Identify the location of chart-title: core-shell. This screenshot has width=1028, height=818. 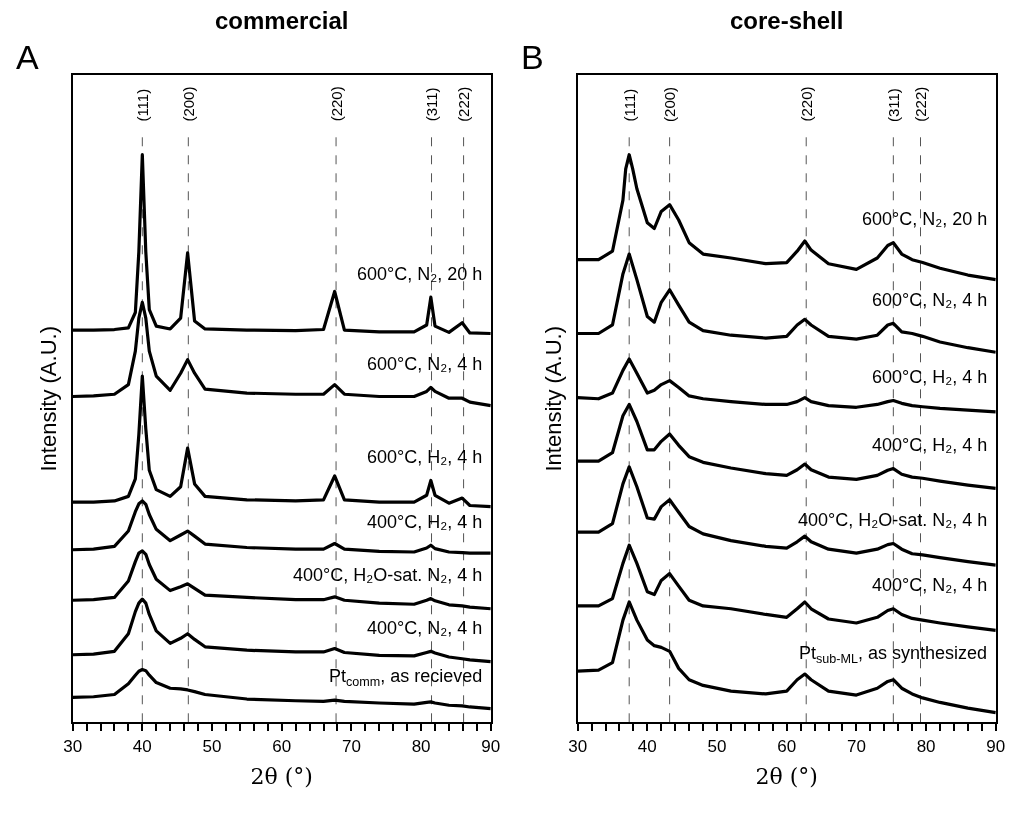
(787, 20).